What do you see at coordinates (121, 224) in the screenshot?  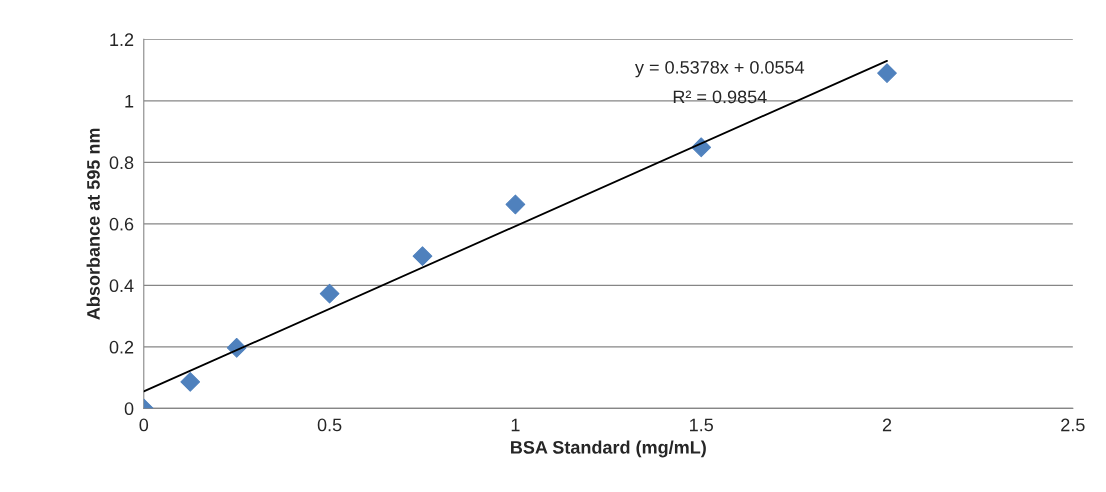 I see `y-tick-label: 0.6` at bounding box center [121, 224].